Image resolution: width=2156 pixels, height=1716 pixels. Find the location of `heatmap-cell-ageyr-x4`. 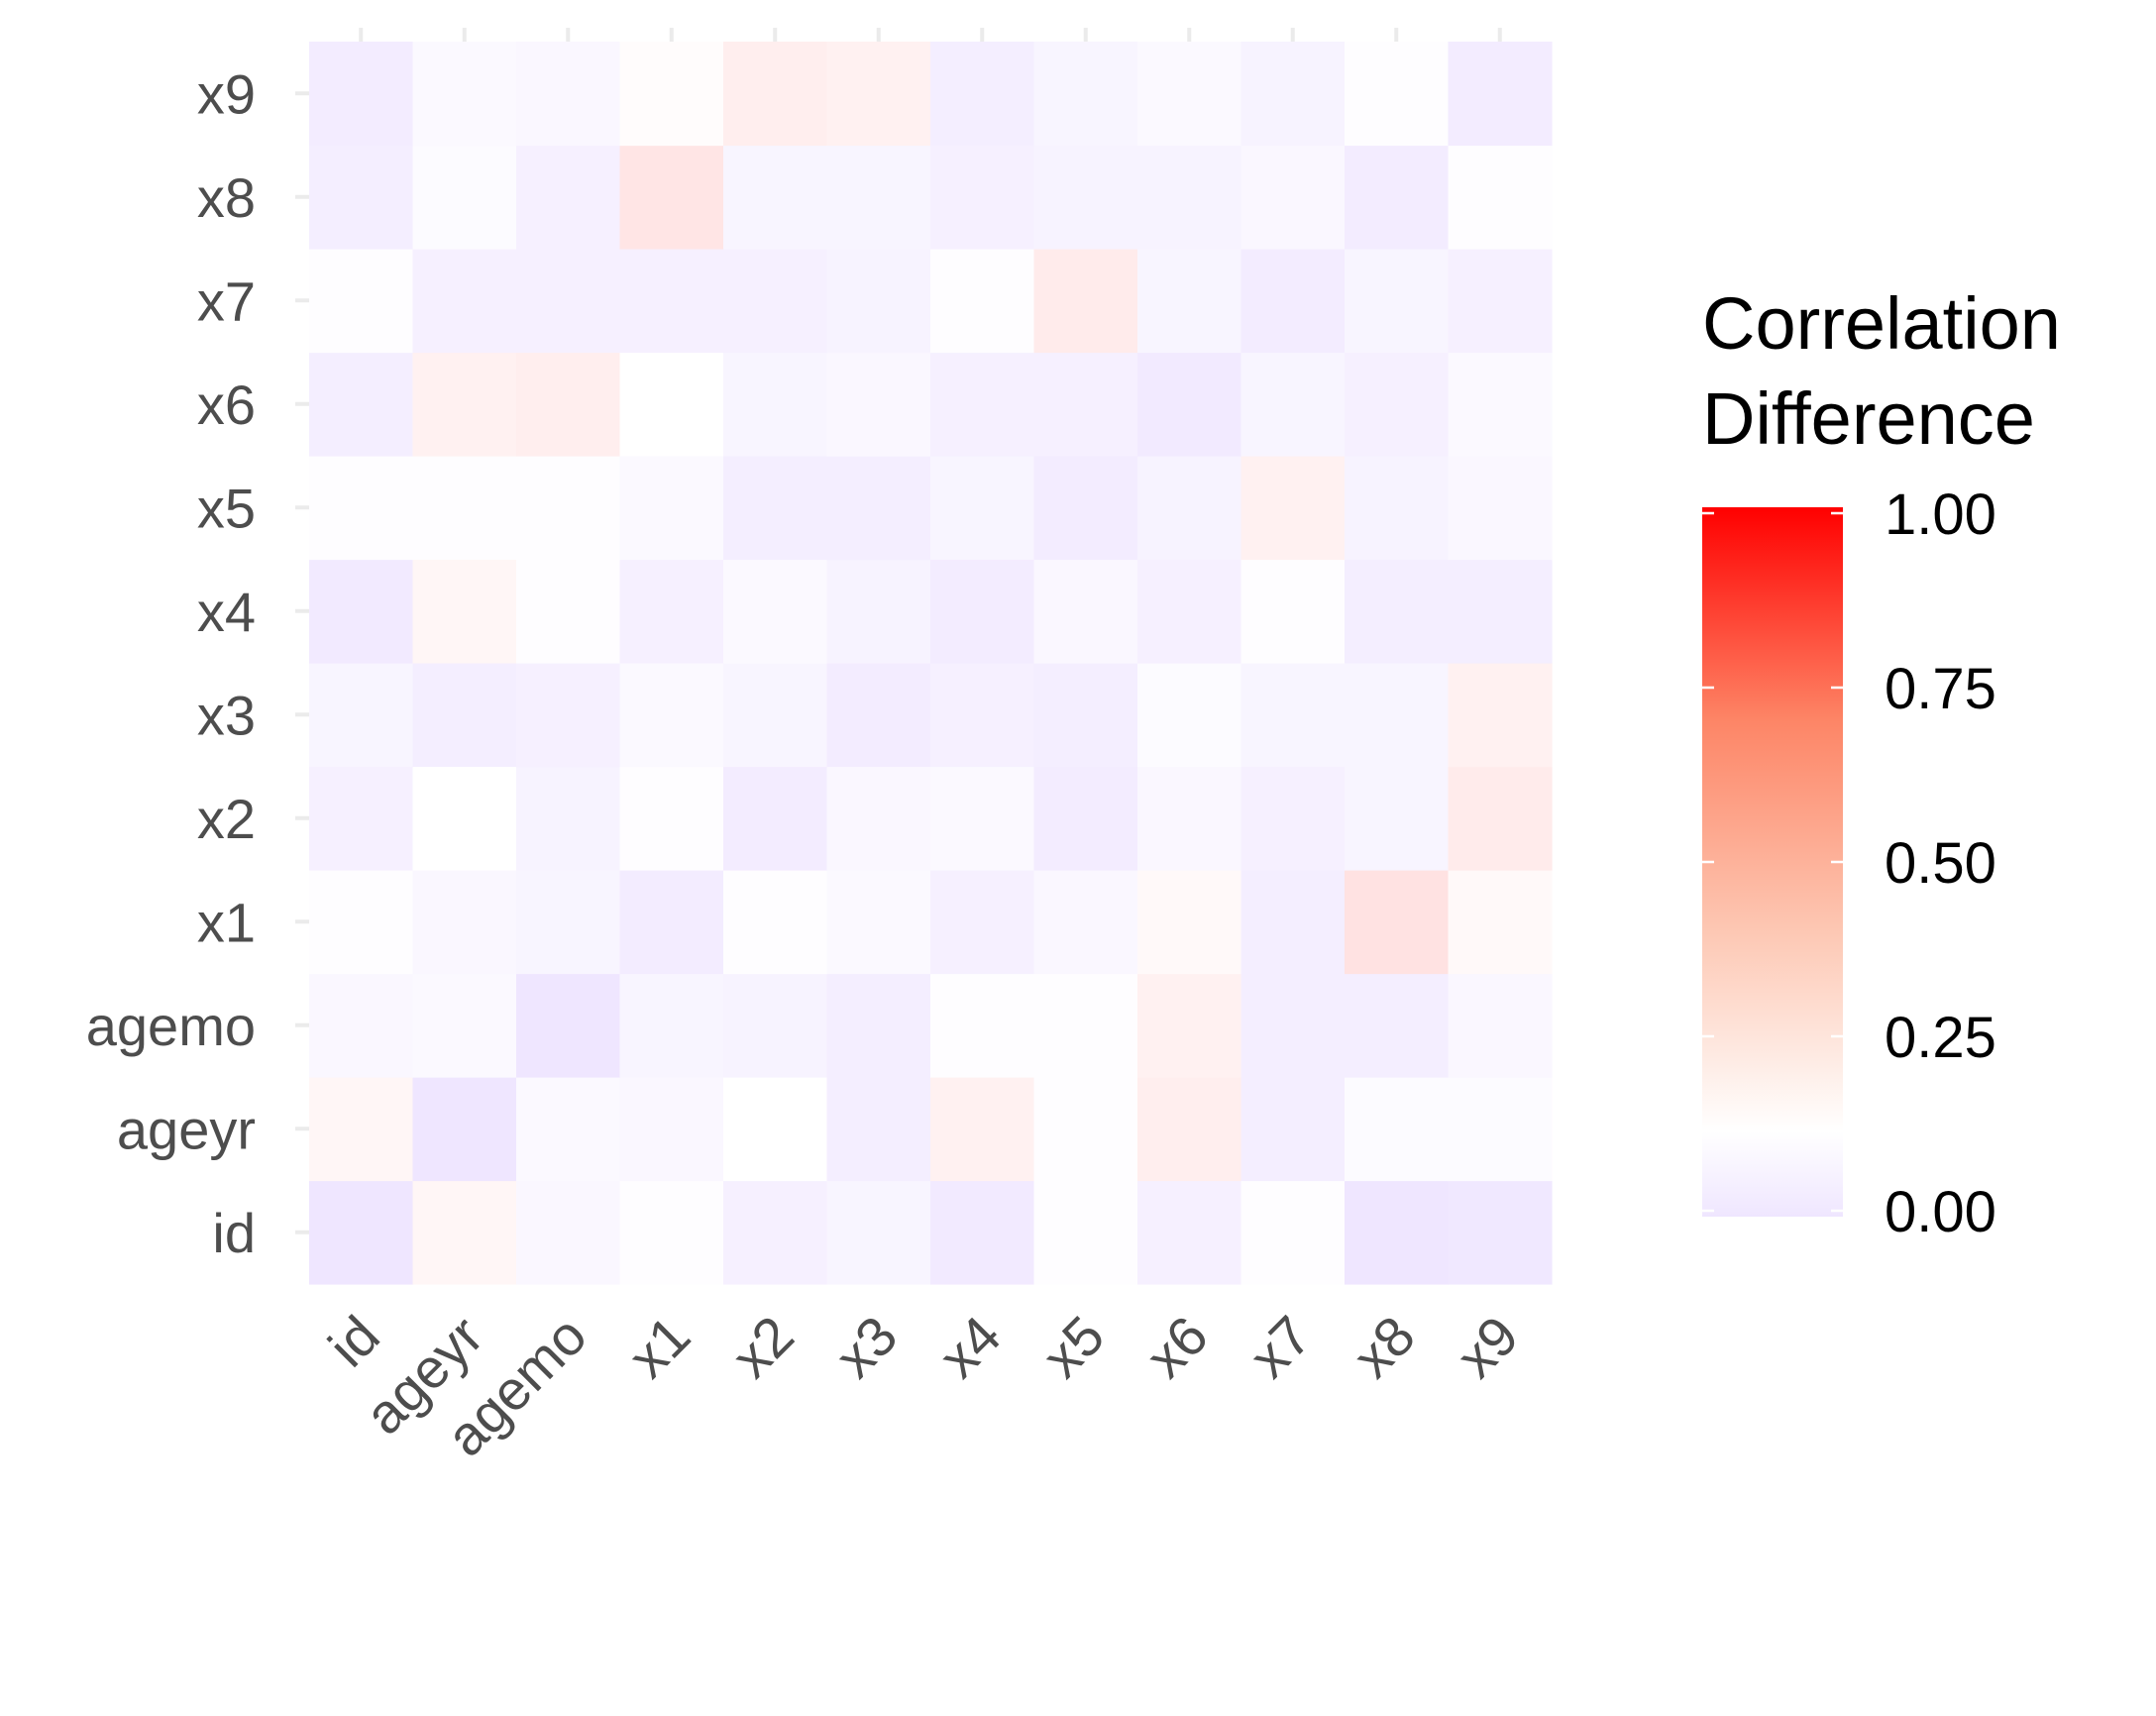

heatmap-cell-ageyr-x4 is located at coordinates (464, 611).